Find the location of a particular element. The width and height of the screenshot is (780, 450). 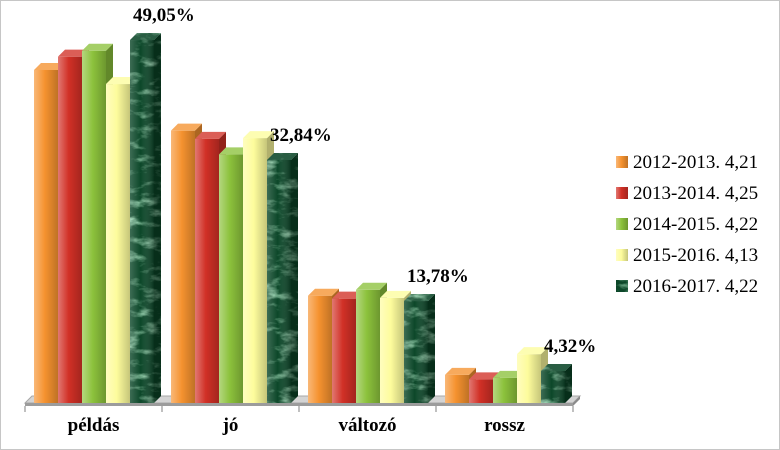

floor-front is located at coordinates (299, 404).